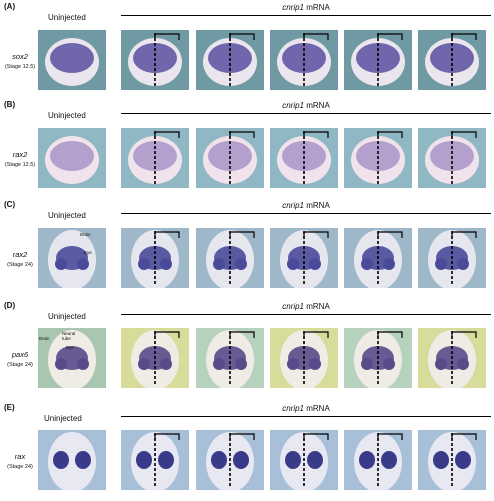 The image size is (494, 501). What do you see at coordinates (20, 354) in the screenshot?
I see `gene-name-label: pax6` at bounding box center [20, 354].